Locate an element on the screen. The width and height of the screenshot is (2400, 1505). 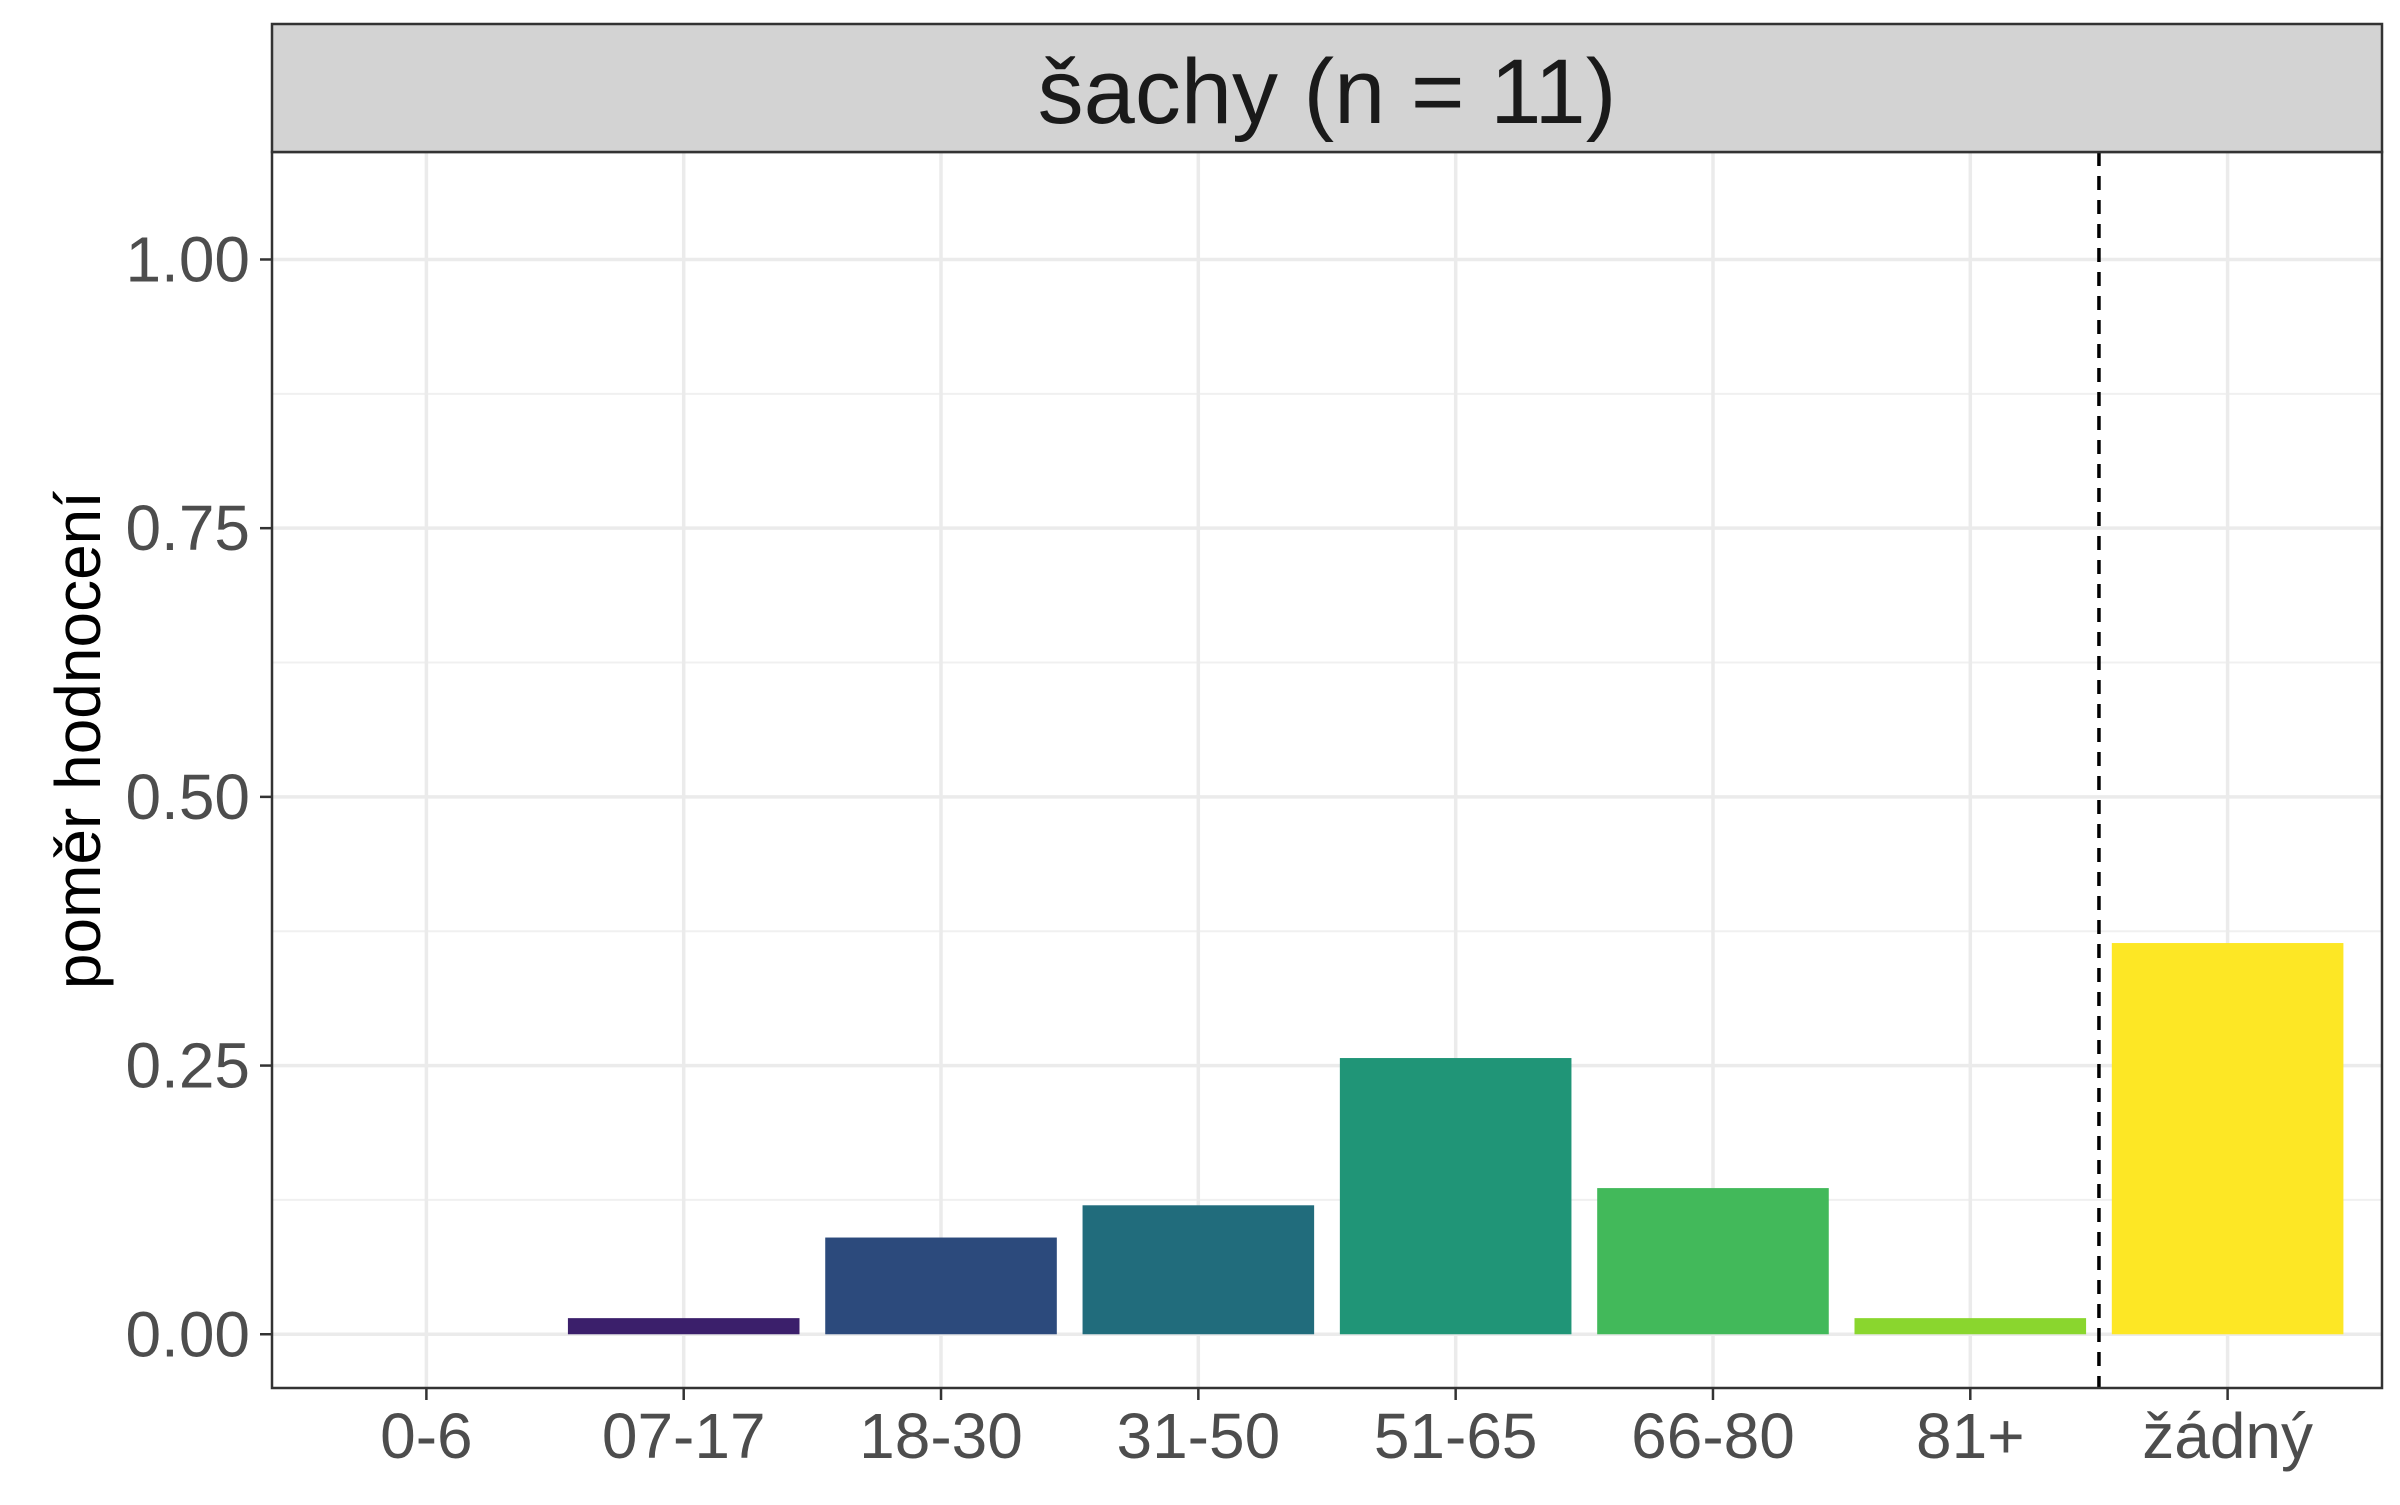
facet-strip: šachy (n = 11) is located at coordinates (1327, 88).